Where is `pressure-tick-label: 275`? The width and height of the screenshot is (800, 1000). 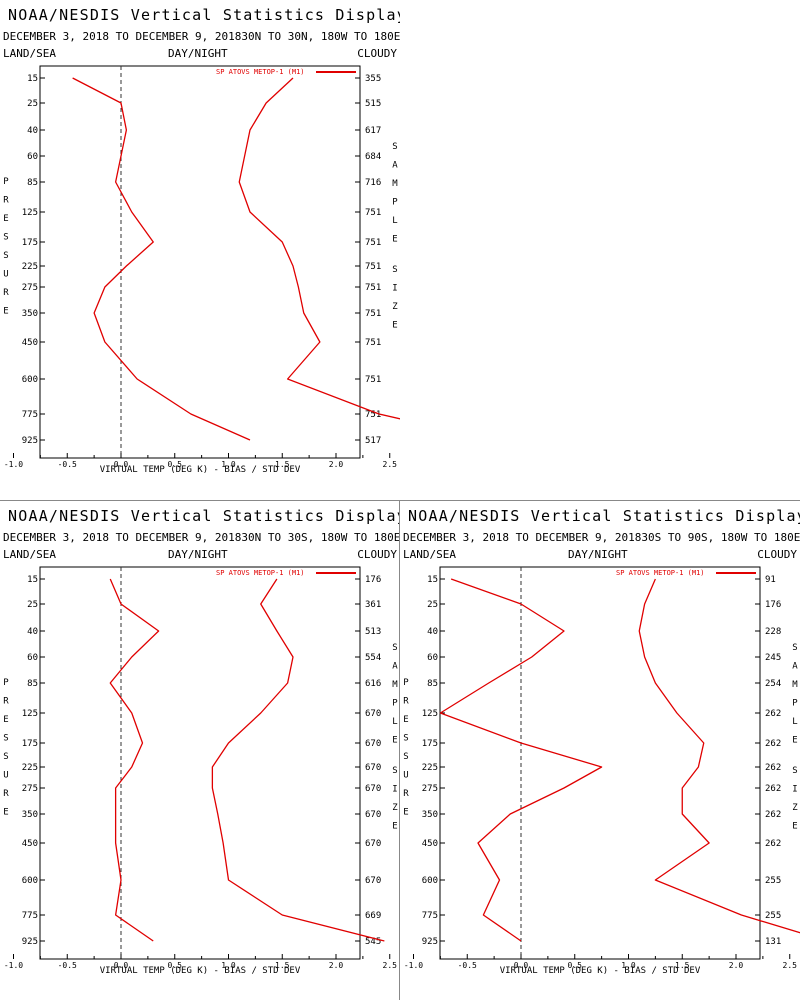
pressure-tick-label: 275 is located at coordinates (30, 789).